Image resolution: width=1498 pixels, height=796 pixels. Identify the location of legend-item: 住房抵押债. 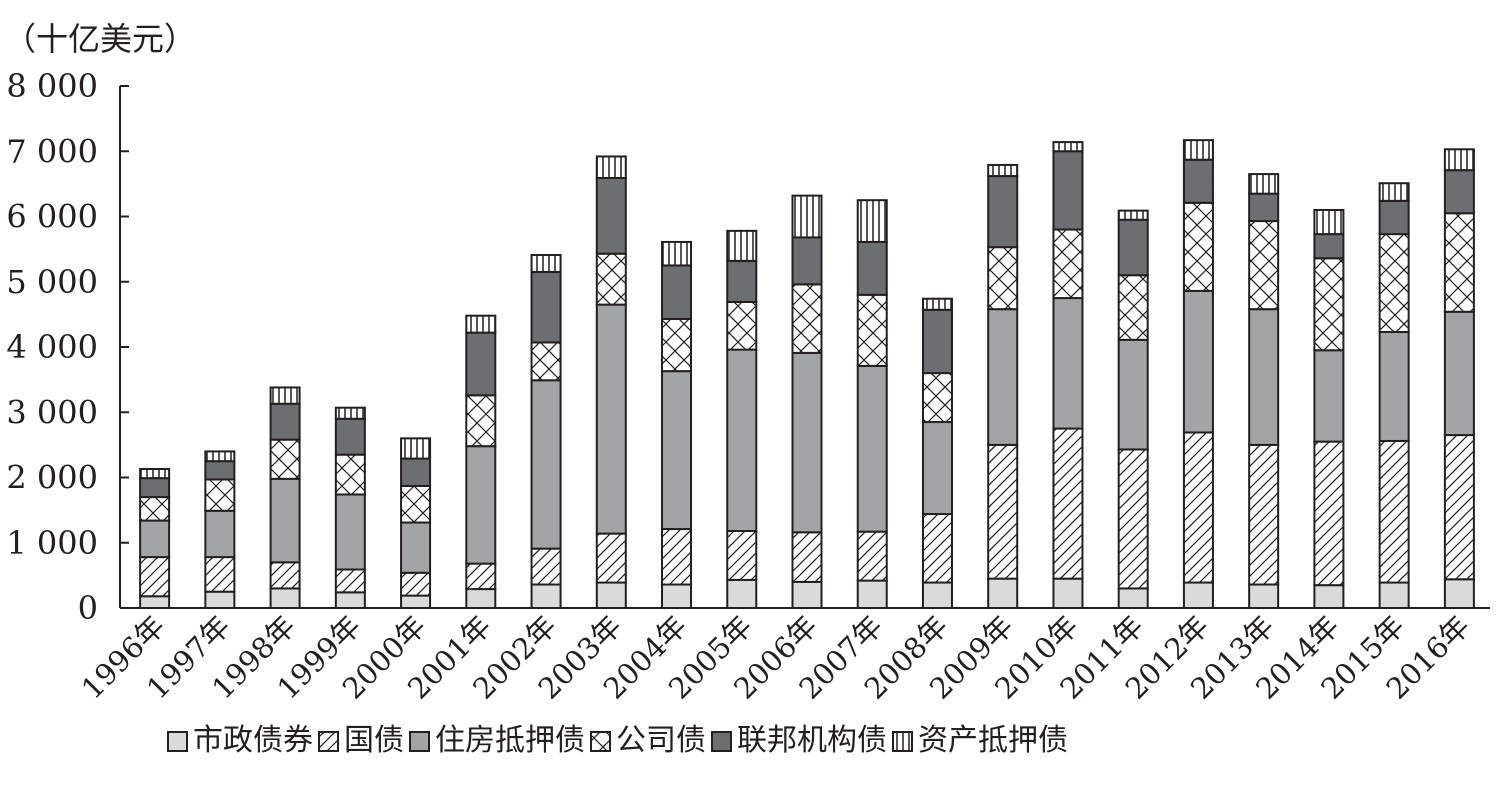
(497, 740).